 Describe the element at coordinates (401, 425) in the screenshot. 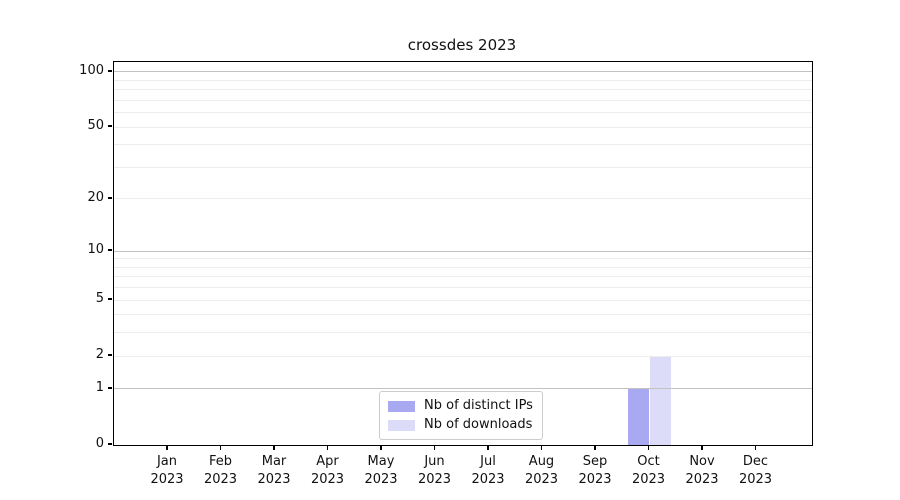

I see `legend-swatch-downloads-icon` at that location.